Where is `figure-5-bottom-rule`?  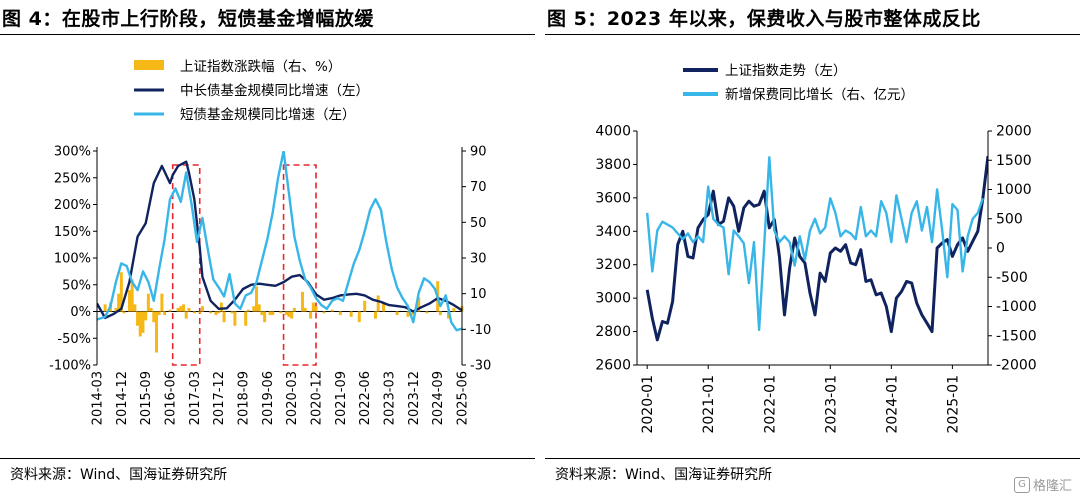 figure-5-bottom-rule is located at coordinates (812, 458).